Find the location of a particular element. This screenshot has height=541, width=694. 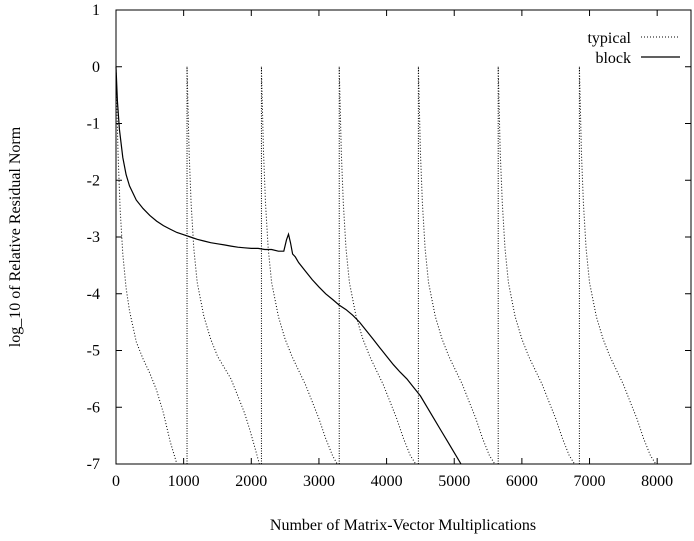

x-tick-label: 4000 is located at coordinates (387, 481).